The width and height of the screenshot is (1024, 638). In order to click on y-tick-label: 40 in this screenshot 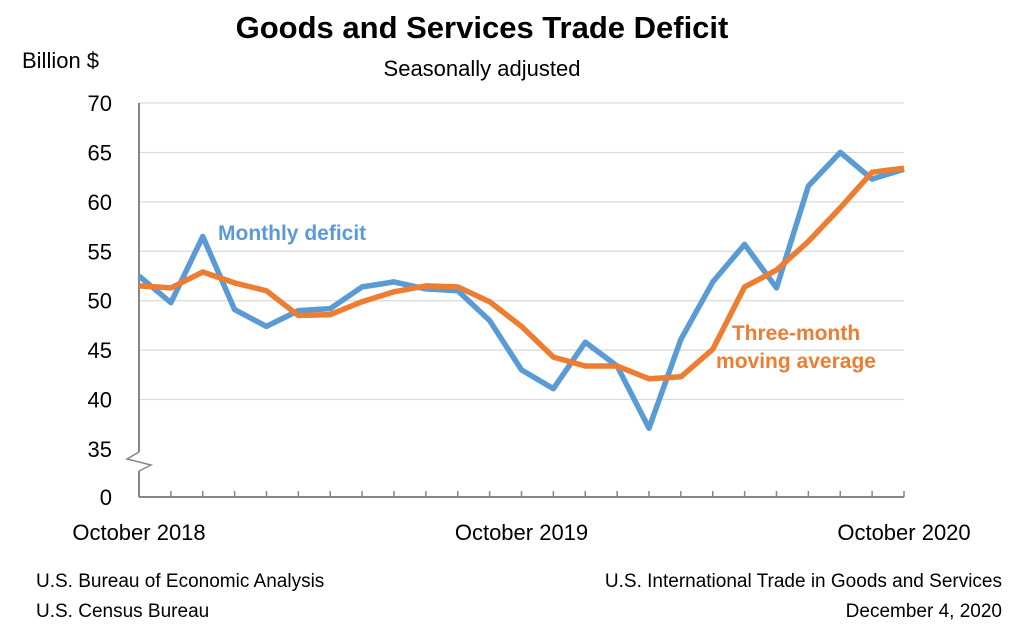, I will do `click(100, 400)`.